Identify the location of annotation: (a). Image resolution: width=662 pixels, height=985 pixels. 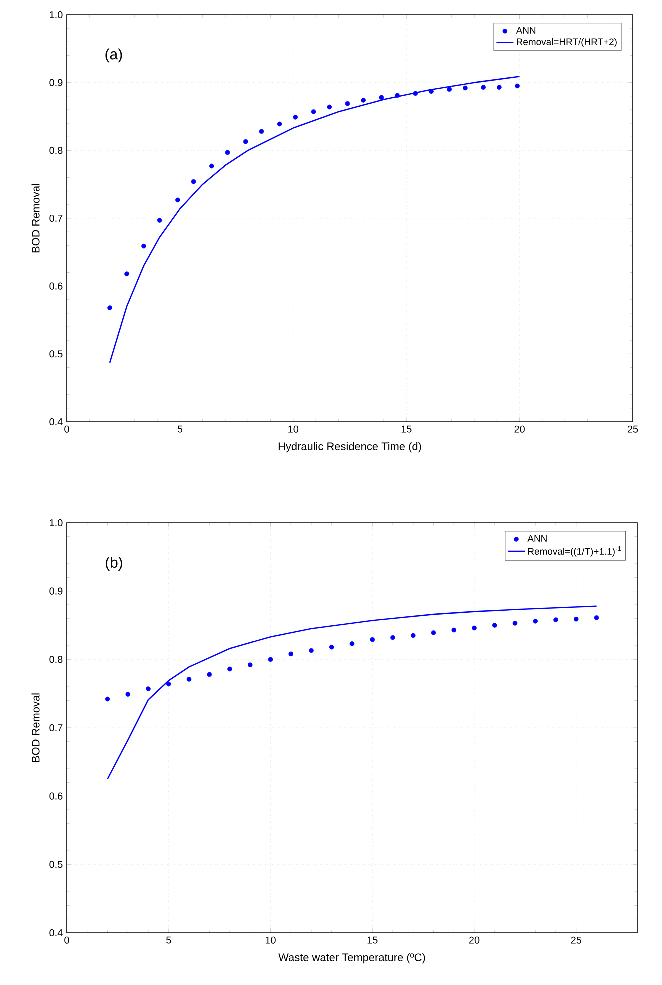
(114, 55).